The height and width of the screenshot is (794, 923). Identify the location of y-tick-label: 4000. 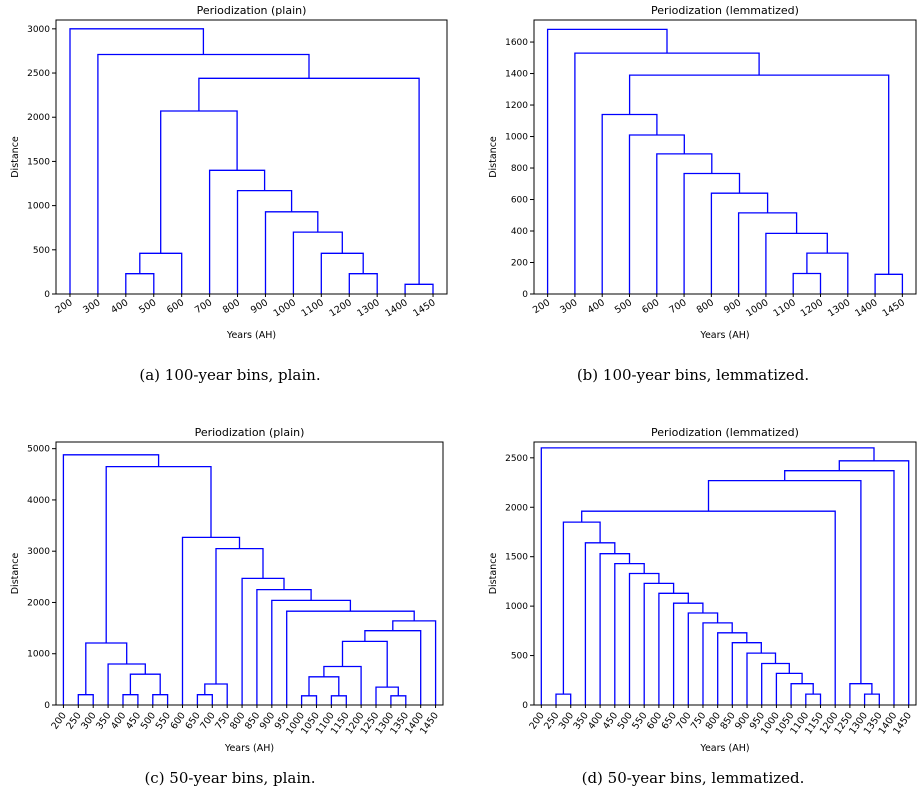
(38, 501).